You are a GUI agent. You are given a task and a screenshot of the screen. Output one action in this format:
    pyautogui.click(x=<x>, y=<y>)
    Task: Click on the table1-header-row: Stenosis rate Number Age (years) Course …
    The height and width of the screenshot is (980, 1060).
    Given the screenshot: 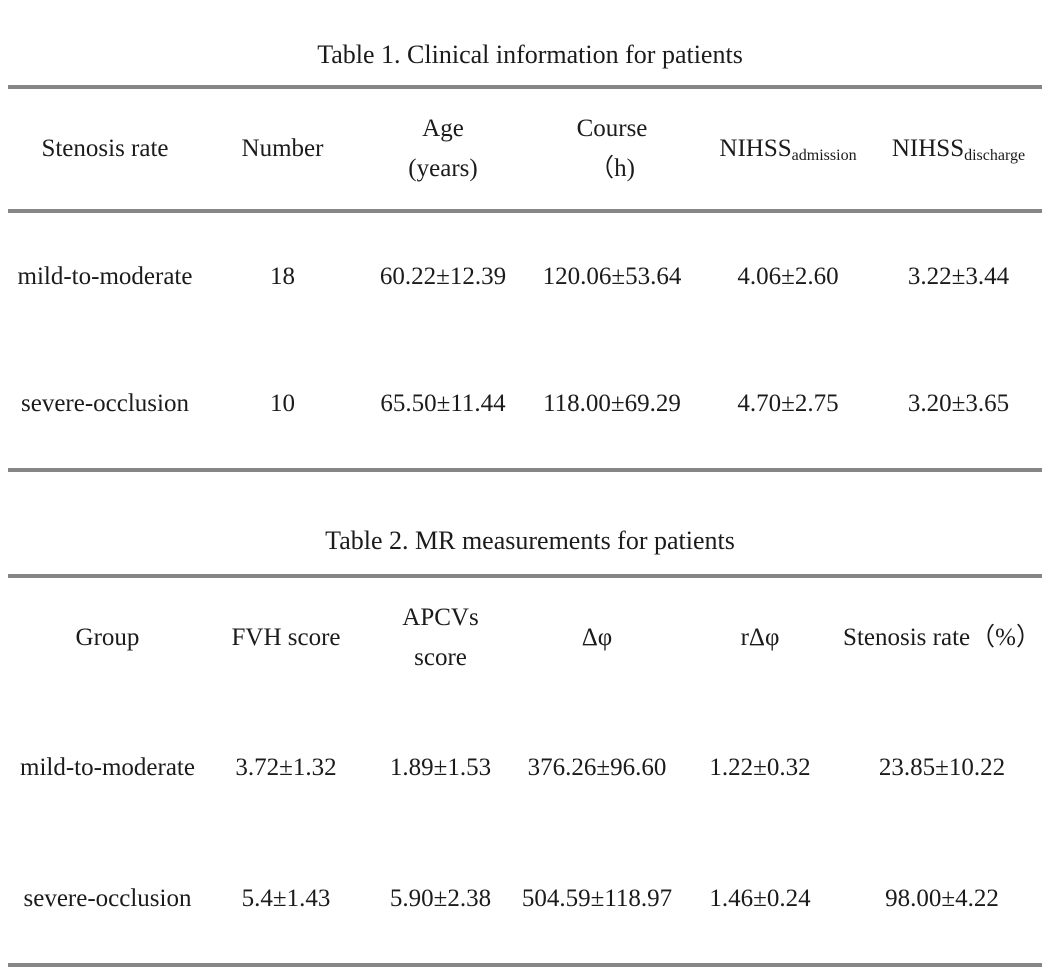 What is the action you would take?
    pyautogui.click(x=525, y=149)
    